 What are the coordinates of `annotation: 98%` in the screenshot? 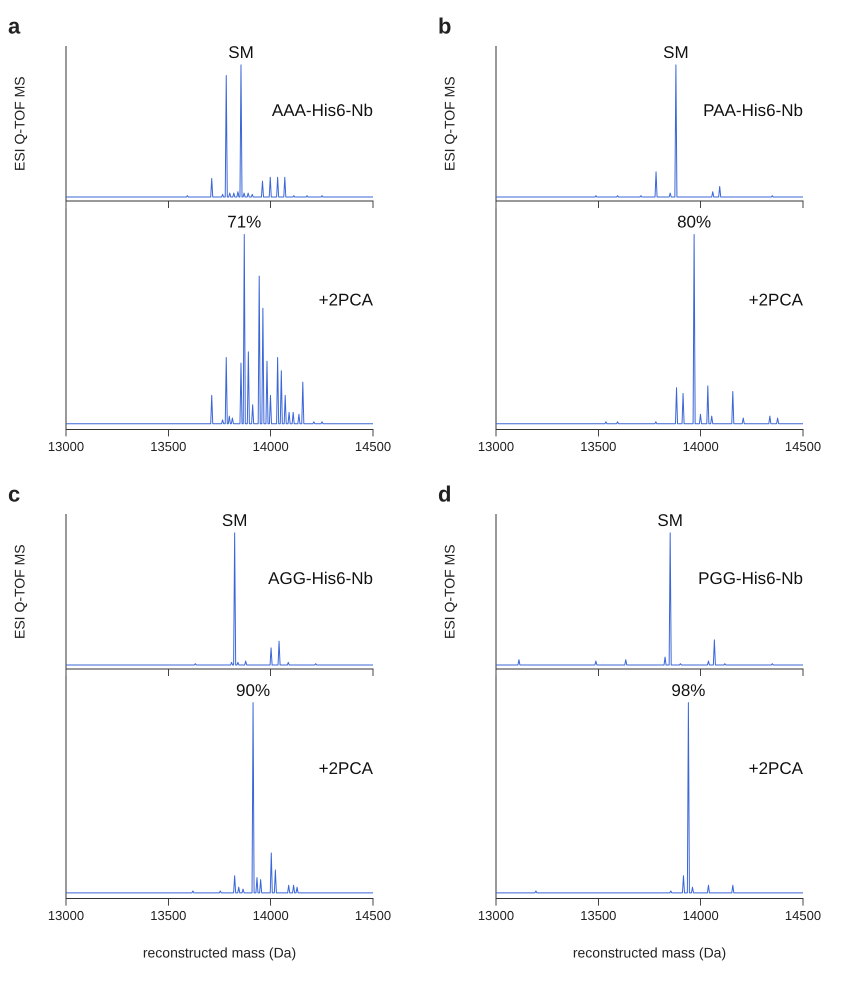 It's located at (688, 690).